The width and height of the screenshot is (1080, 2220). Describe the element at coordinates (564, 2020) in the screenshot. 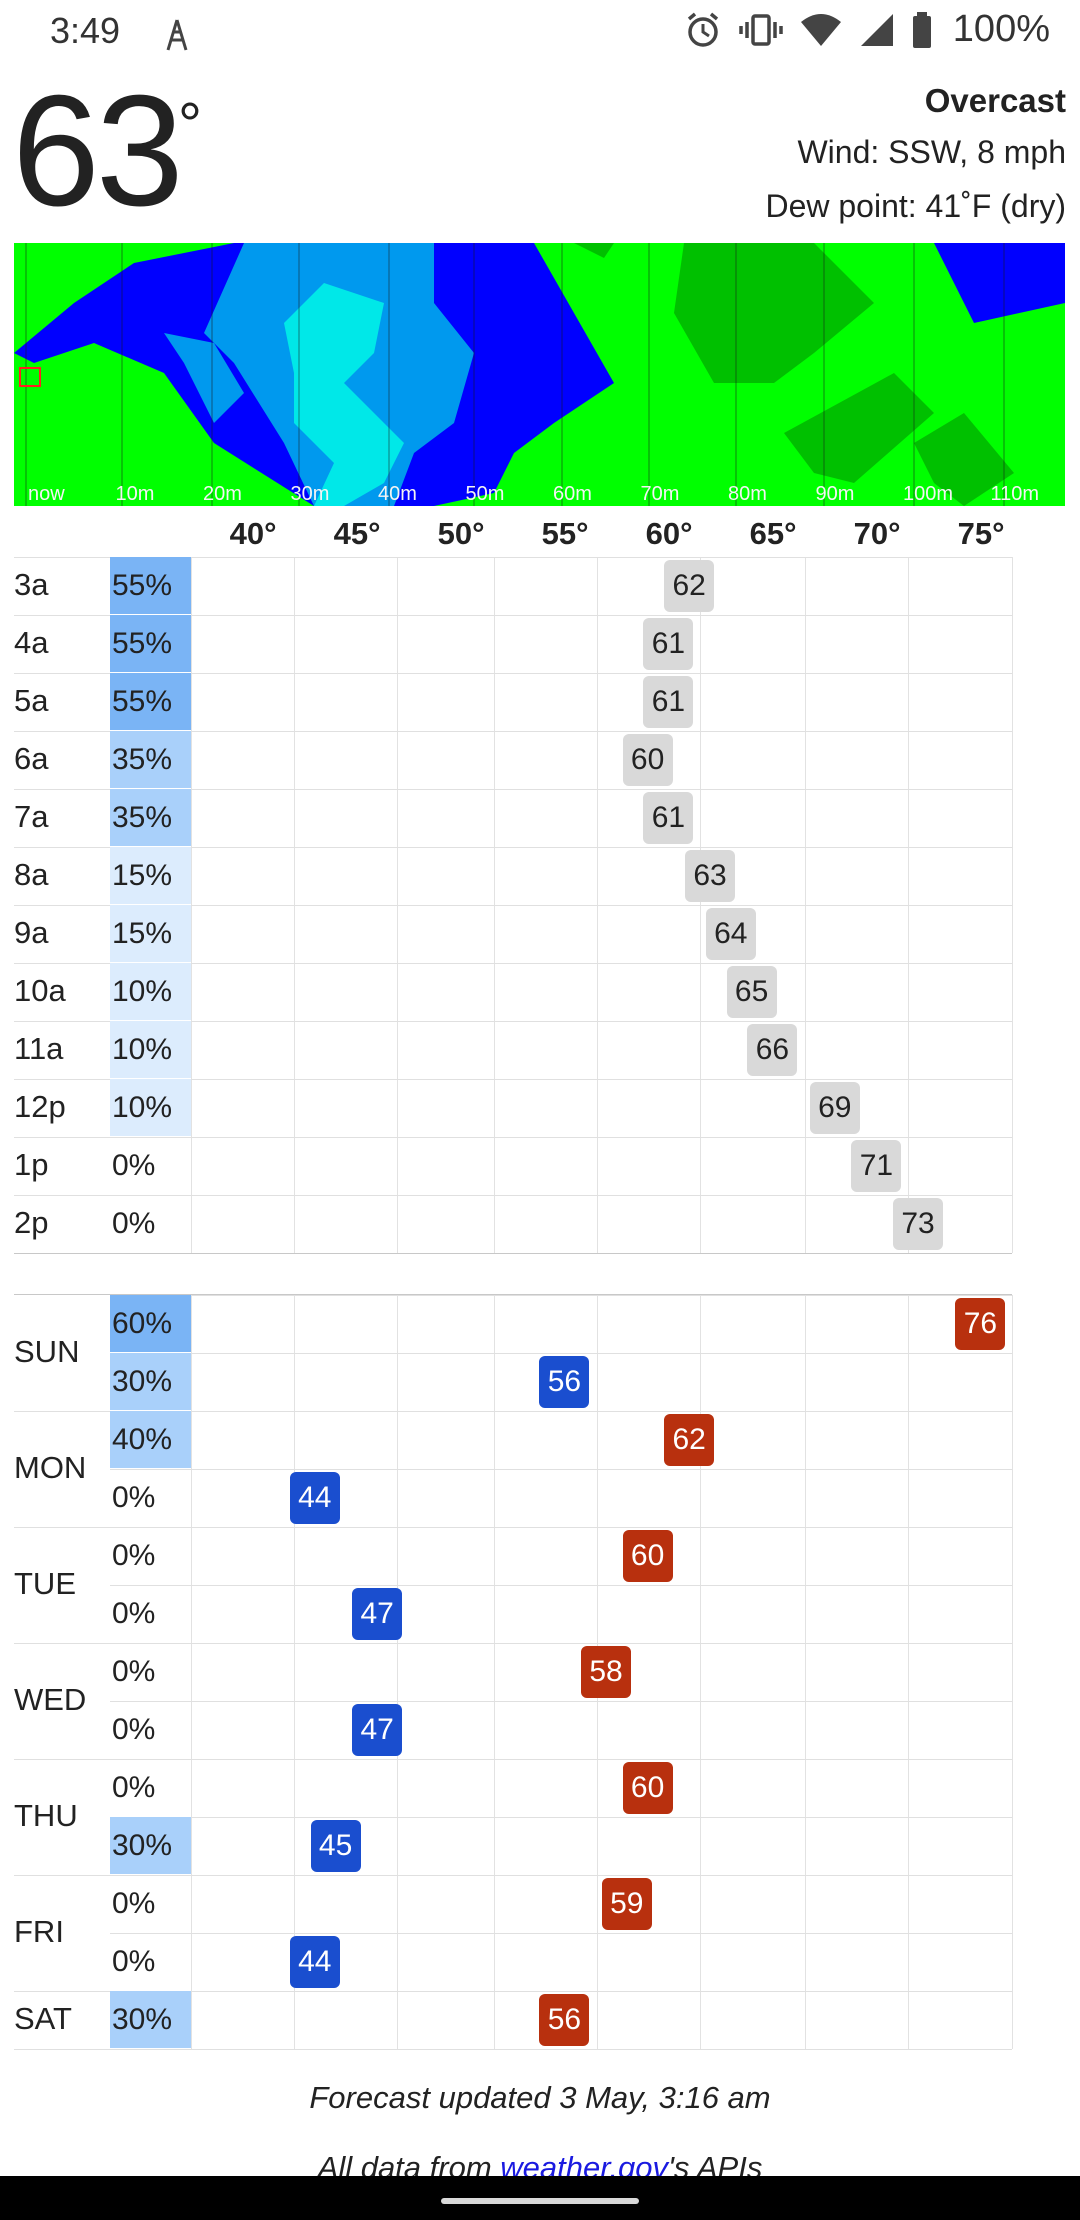

I see `high-temp-badge: 56` at that location.